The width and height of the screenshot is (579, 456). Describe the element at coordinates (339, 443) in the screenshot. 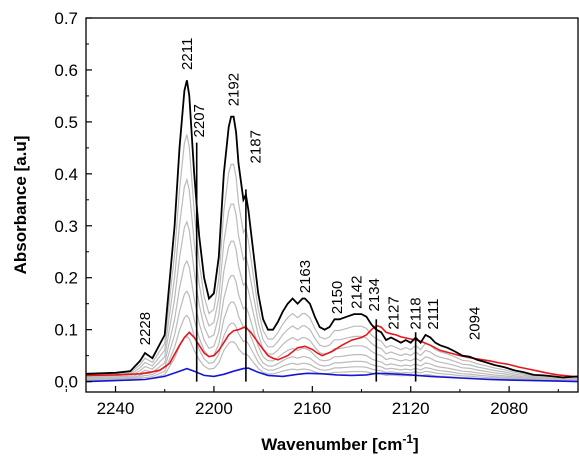

I see `x-axis-title: Wavenumber [cm-1]` at that location.